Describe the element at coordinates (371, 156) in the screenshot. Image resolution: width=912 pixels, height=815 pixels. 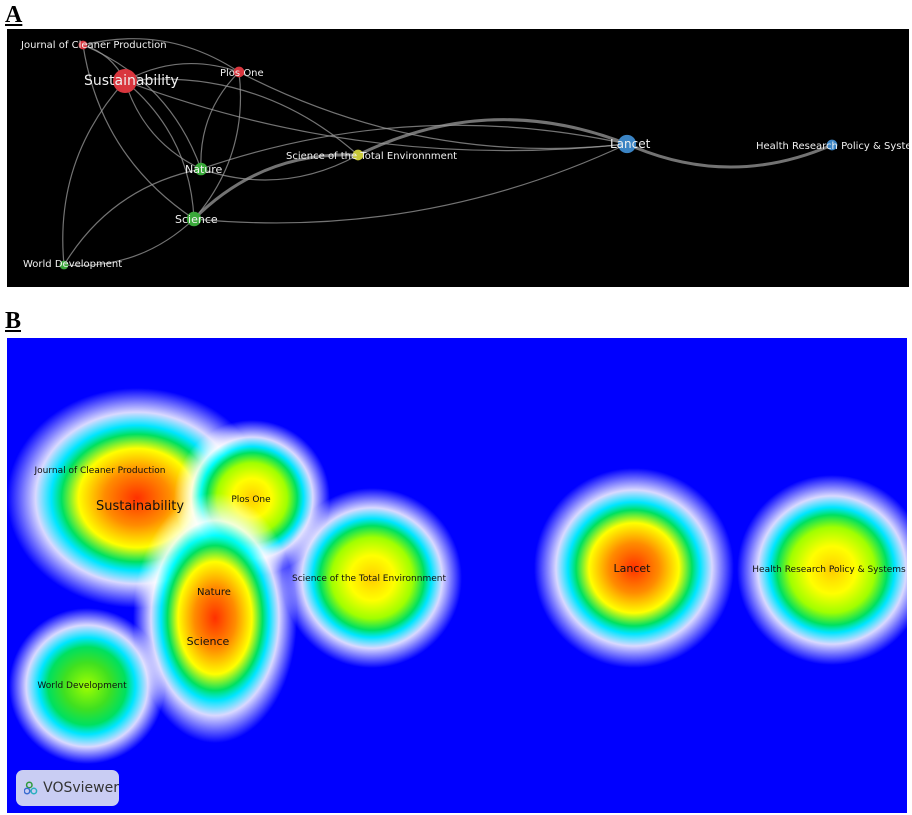
I see `node-label-stoten: Science of the Total Environnment` at that location.